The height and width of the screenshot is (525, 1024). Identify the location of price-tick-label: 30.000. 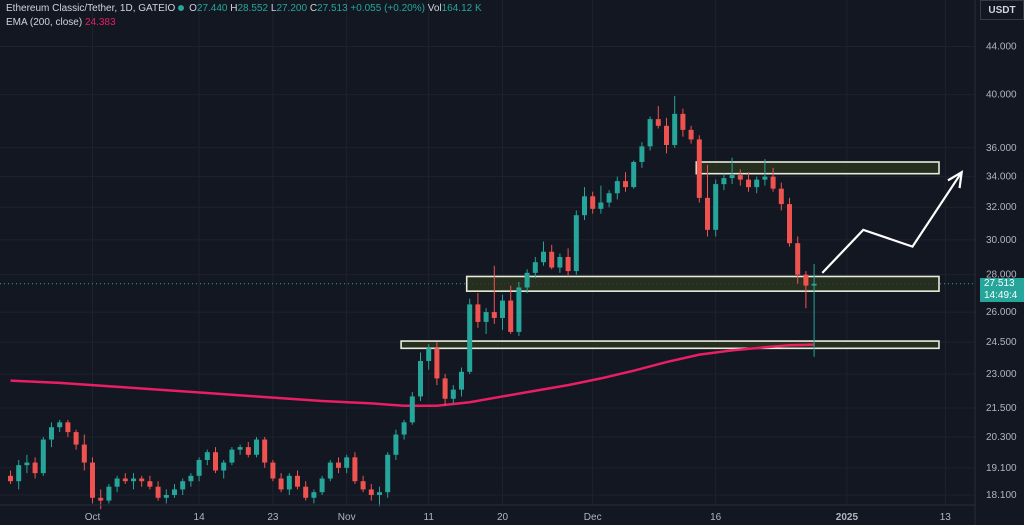
(1001, 240).